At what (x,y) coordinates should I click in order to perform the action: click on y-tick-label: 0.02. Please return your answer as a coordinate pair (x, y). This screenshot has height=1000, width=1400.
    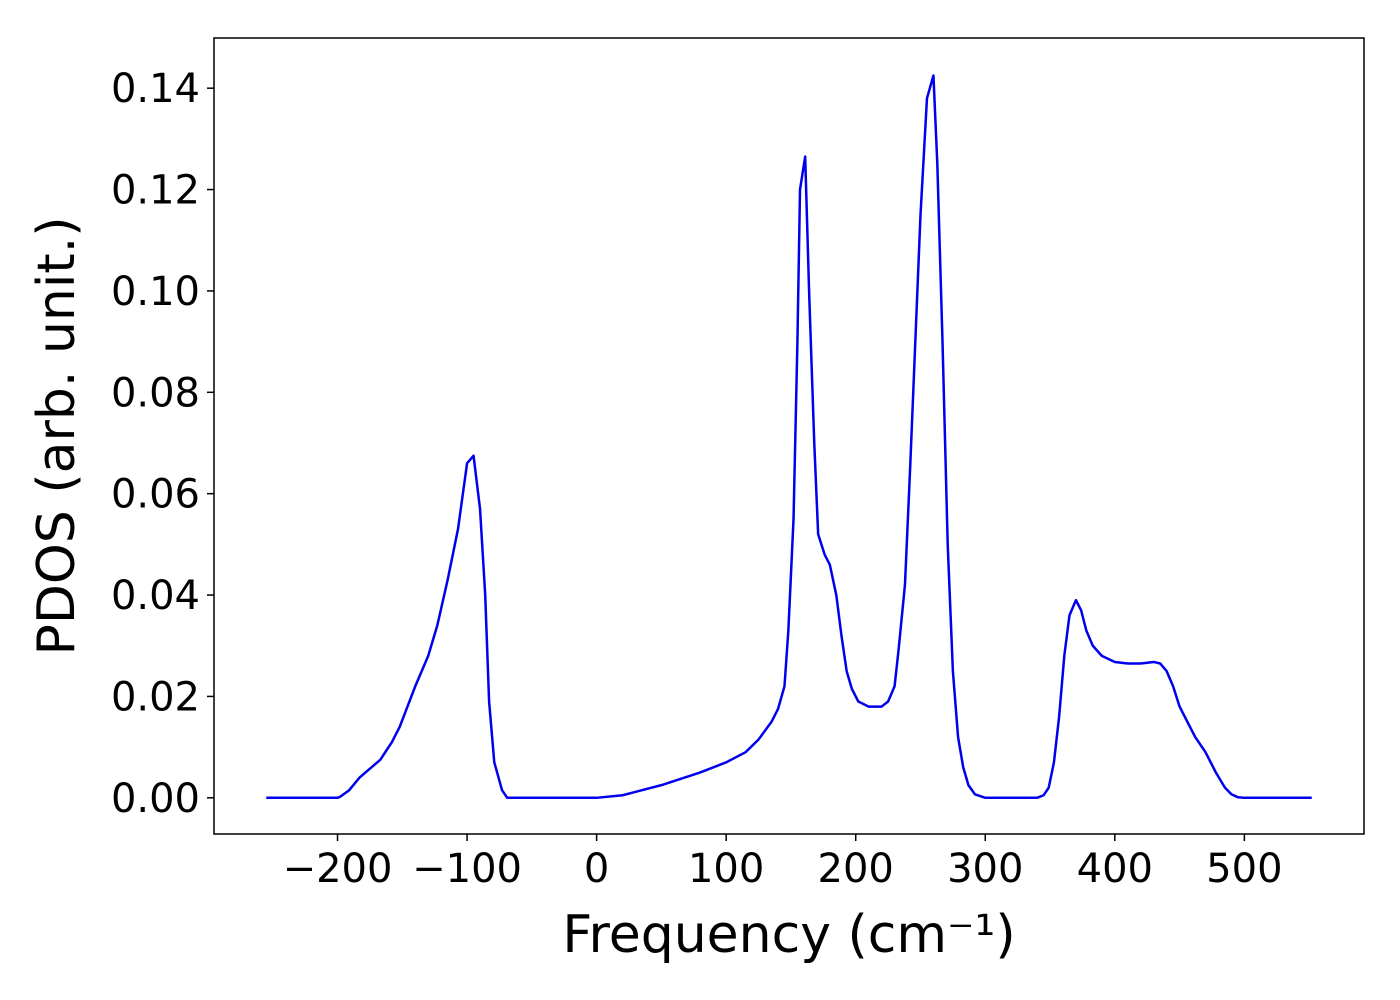
    Looking at the image, I should click on (155, 697).